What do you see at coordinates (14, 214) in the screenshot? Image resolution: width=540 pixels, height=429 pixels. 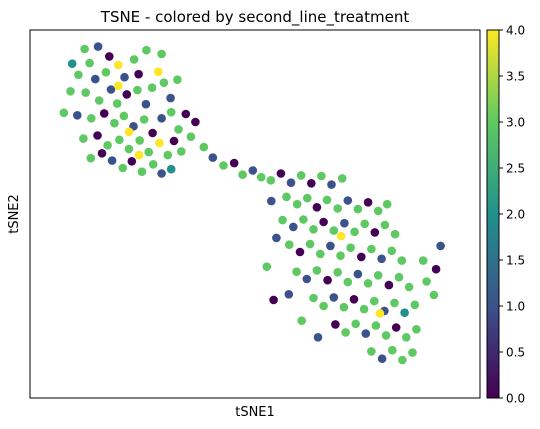 I see `y-axis-label: tSNE2` at bounding box center [14, 214].